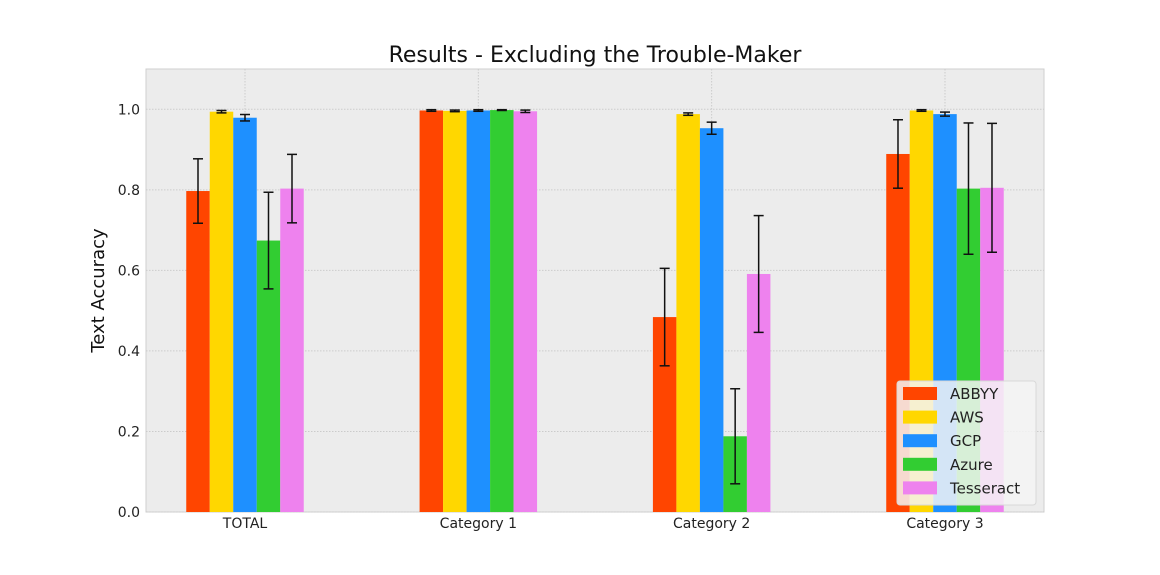 The image size is (1160, 575). What do you see at coordinates (129, 513) in the screenshot?
I see `y-tick-label: 0.0` at bounding box center [129, 513].